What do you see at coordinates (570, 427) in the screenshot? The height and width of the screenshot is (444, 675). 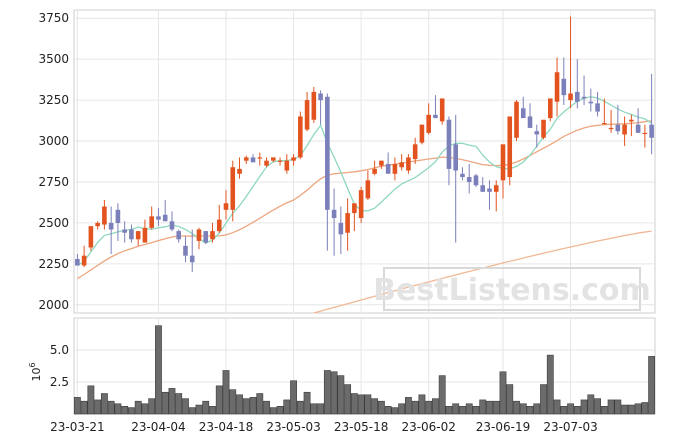 I see `x-tick-label: 23-07-03` at bounding box center [570, 427].